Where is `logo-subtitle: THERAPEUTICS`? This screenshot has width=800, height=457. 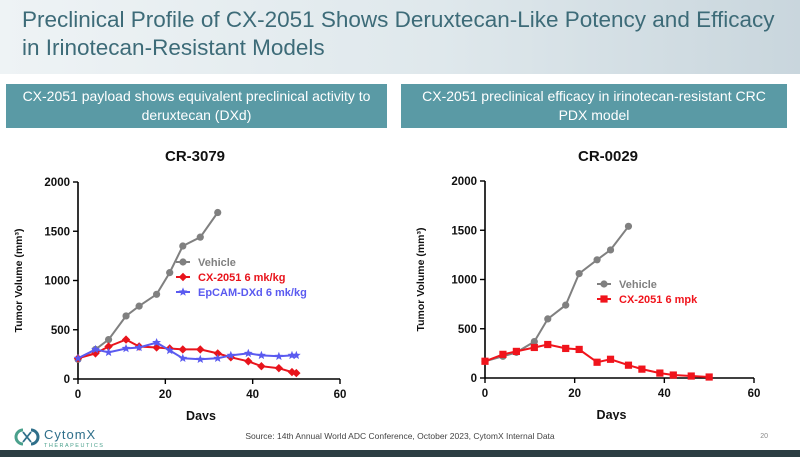
logo-subtitle: THERAPEUTICS is located at coordinates (74, 445).